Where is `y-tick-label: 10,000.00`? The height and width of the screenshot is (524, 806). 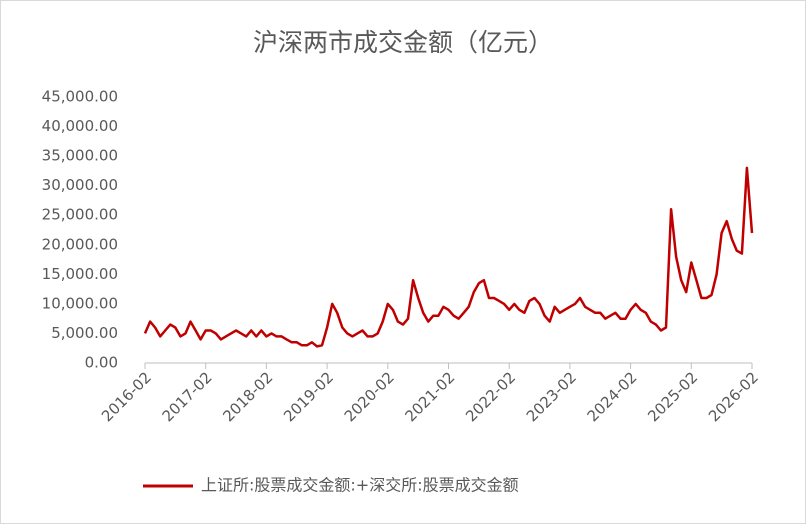 y-tick-label: 10,000.00 is located at coordinates (80, 303).